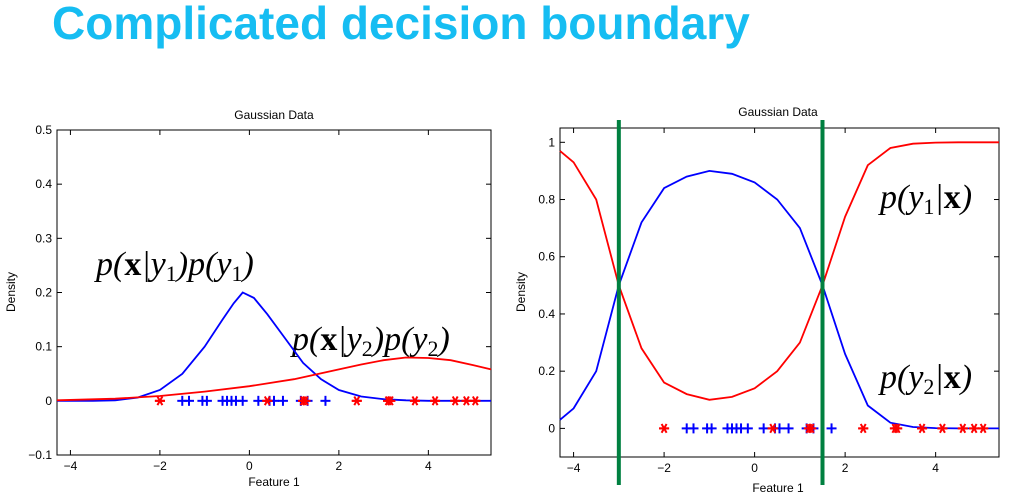  Describe the element at coordinates (551, 428) in the screenshot. I see `chart2-ytick-label: 0` at that location.